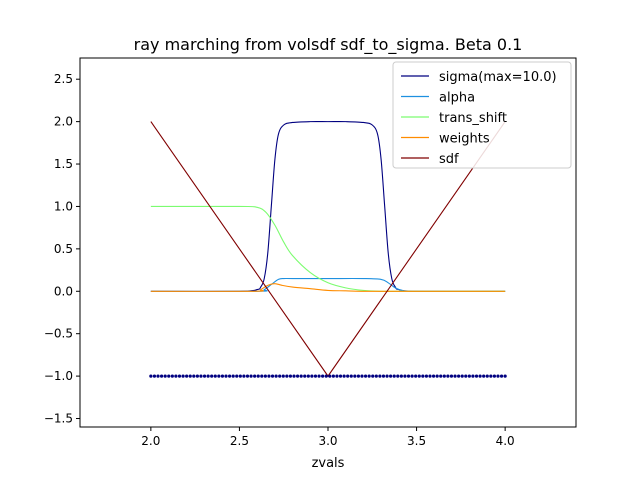 The height and width of the screenshot is (480, 640). Describe the element at coordinates (58, 376) in the screenshot. I see `y-tick-label: −1.0` at that location.